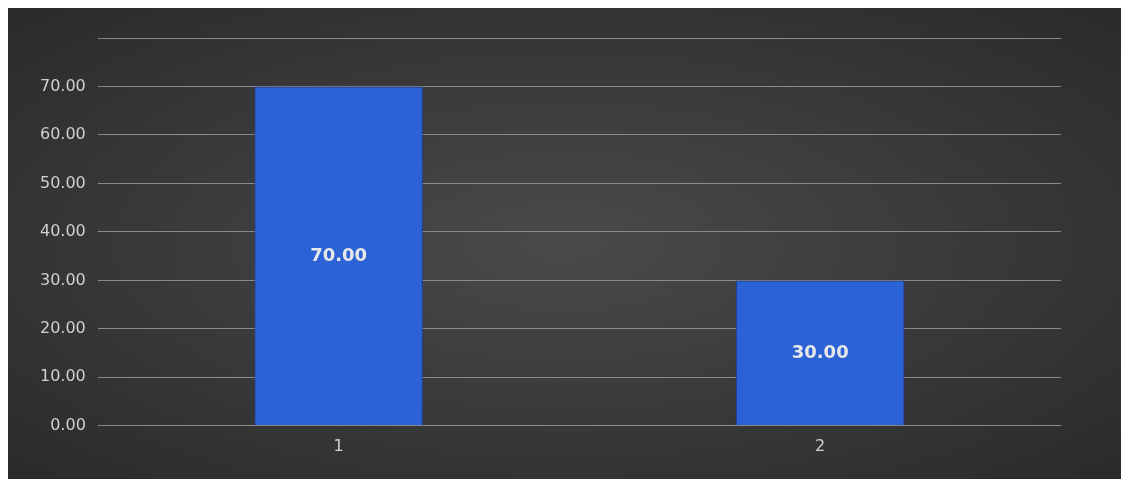 The height and width of the screenshot is (487, 1129). I want to click on data-label: 30.00, so click(820, 351).